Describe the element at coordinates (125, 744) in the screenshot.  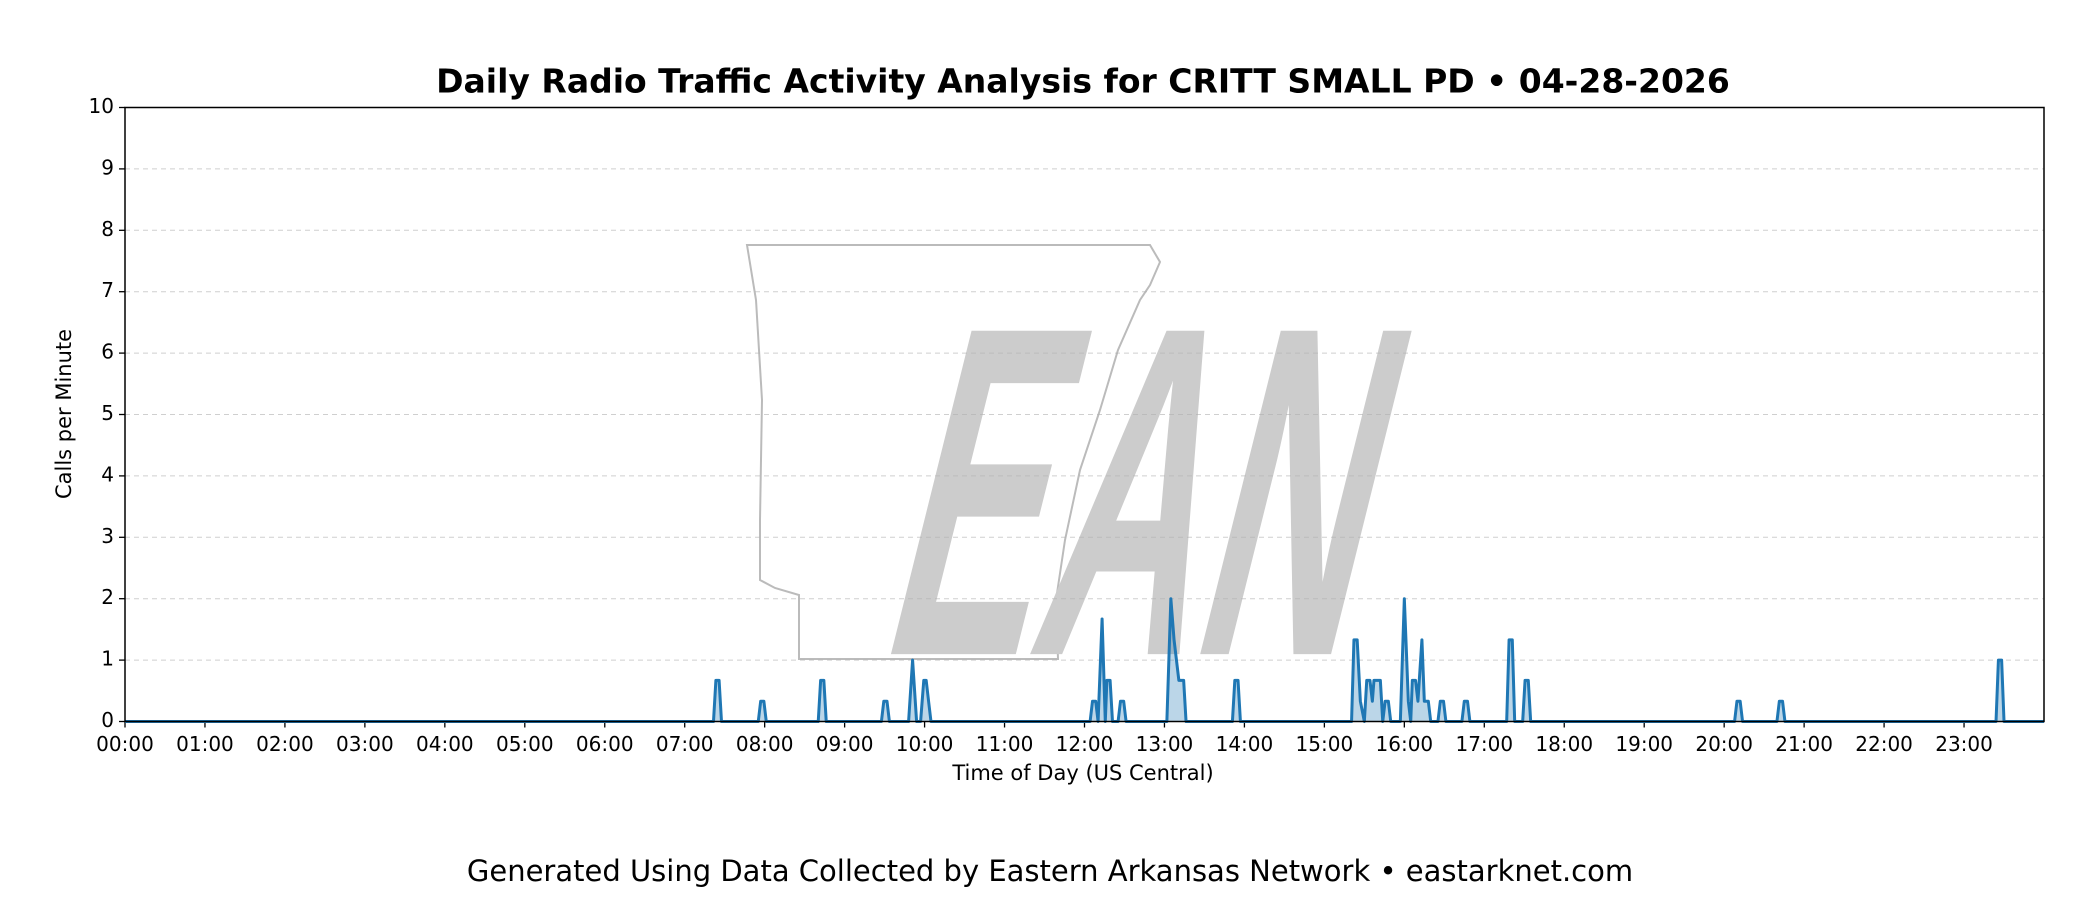
I see `x-tick-label: 00:00` at that location.